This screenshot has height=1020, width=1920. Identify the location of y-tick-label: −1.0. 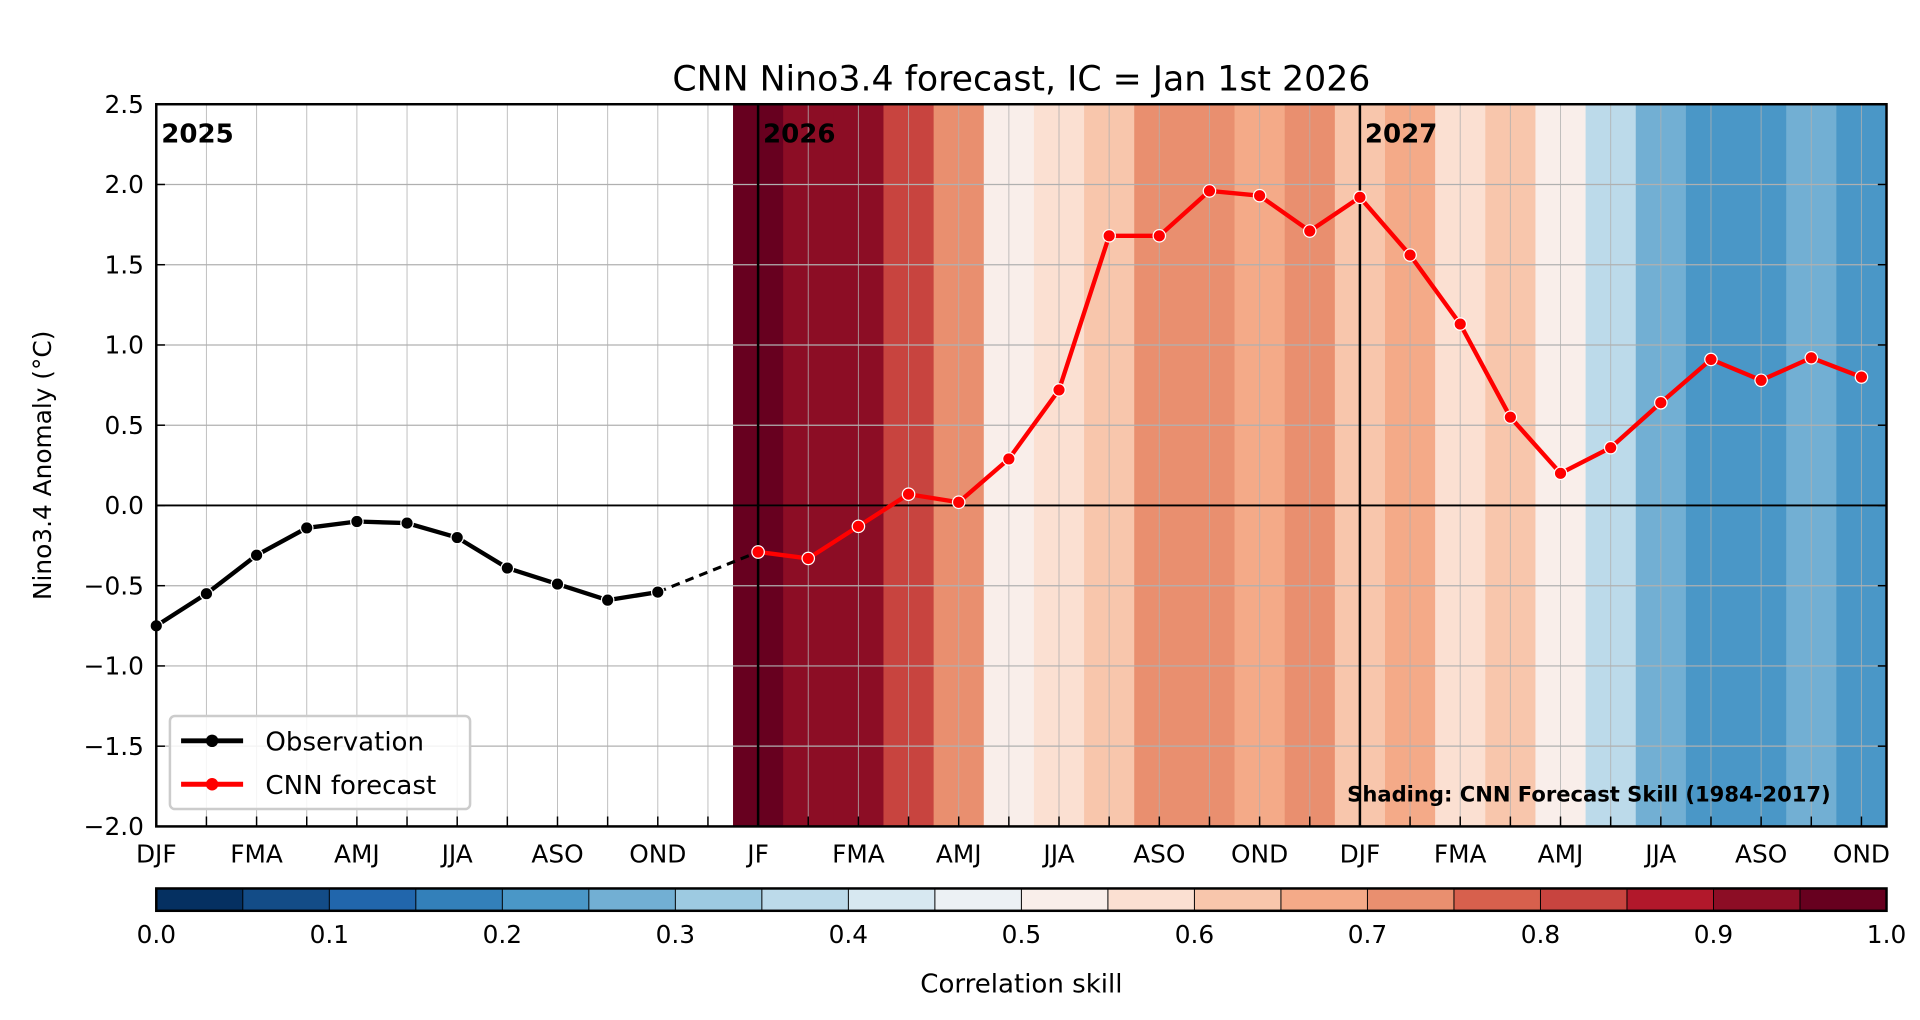
(114, 666).